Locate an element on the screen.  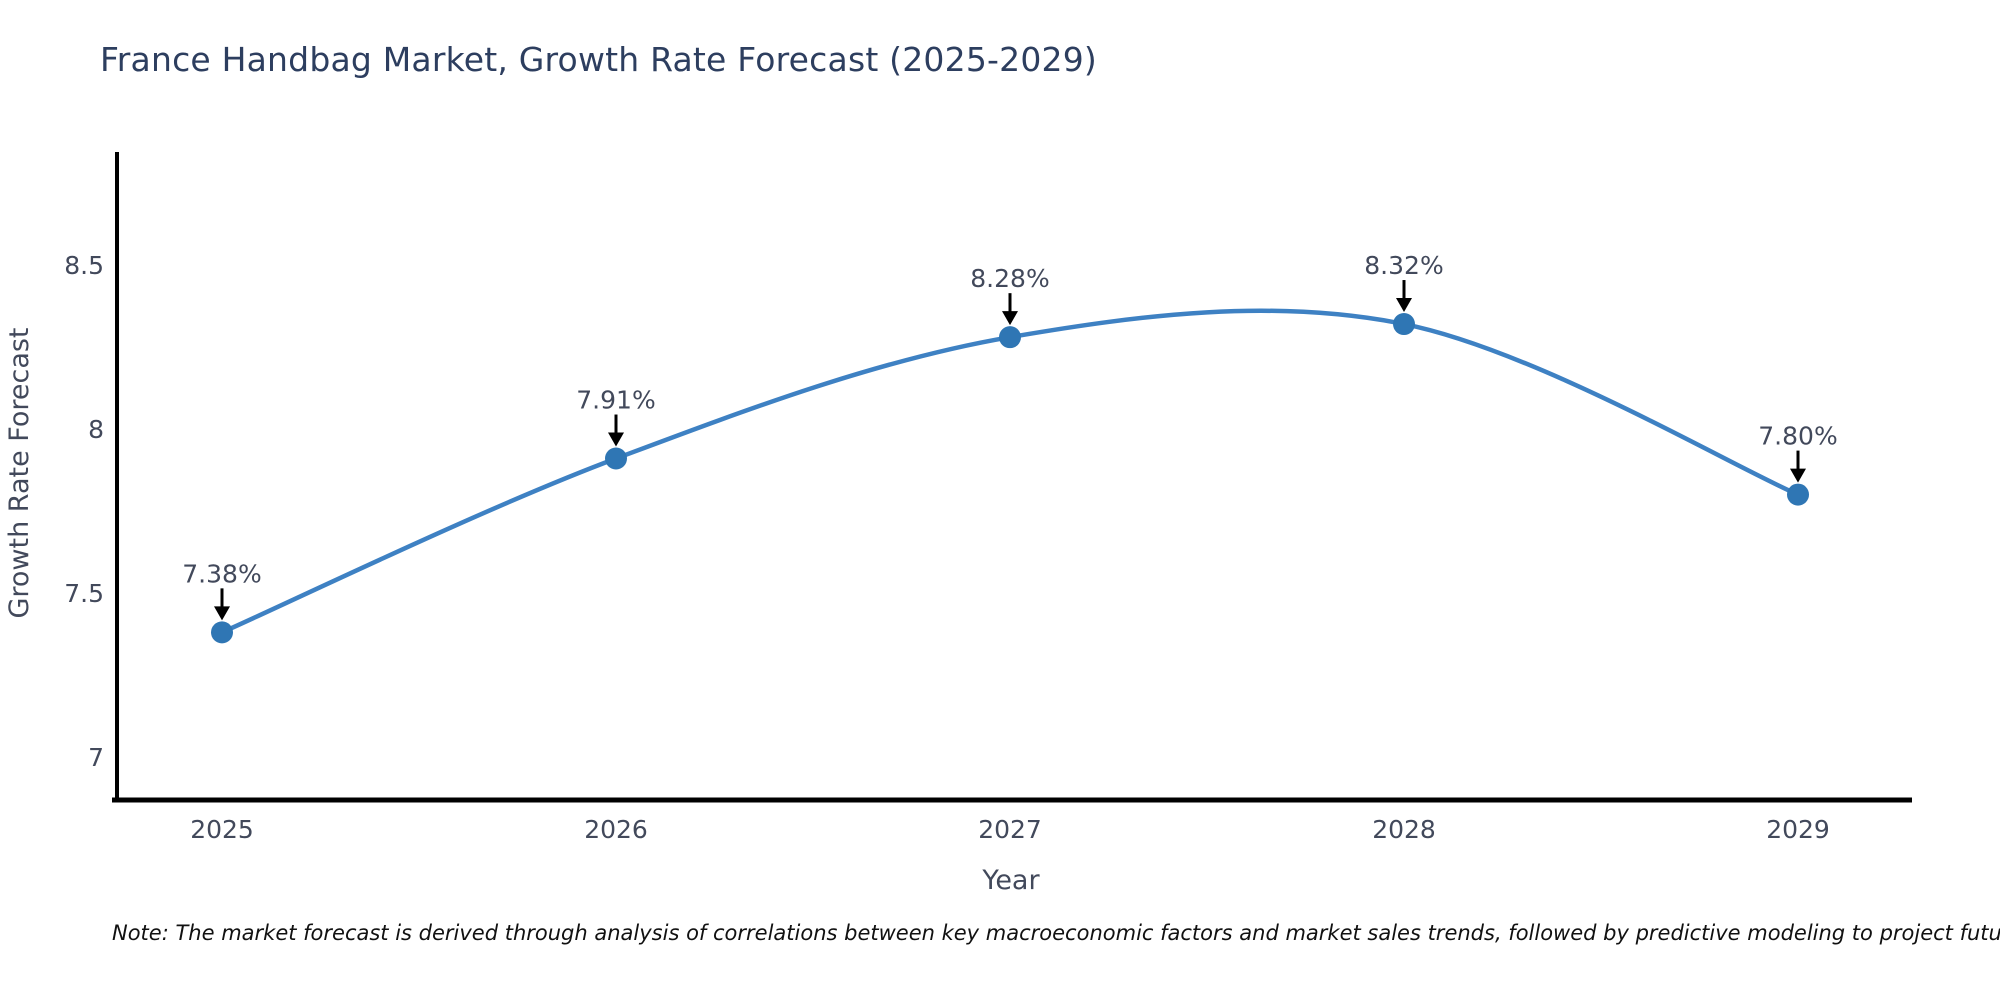
point-value-label: 8.32% is located at coordinates (1403, 265).